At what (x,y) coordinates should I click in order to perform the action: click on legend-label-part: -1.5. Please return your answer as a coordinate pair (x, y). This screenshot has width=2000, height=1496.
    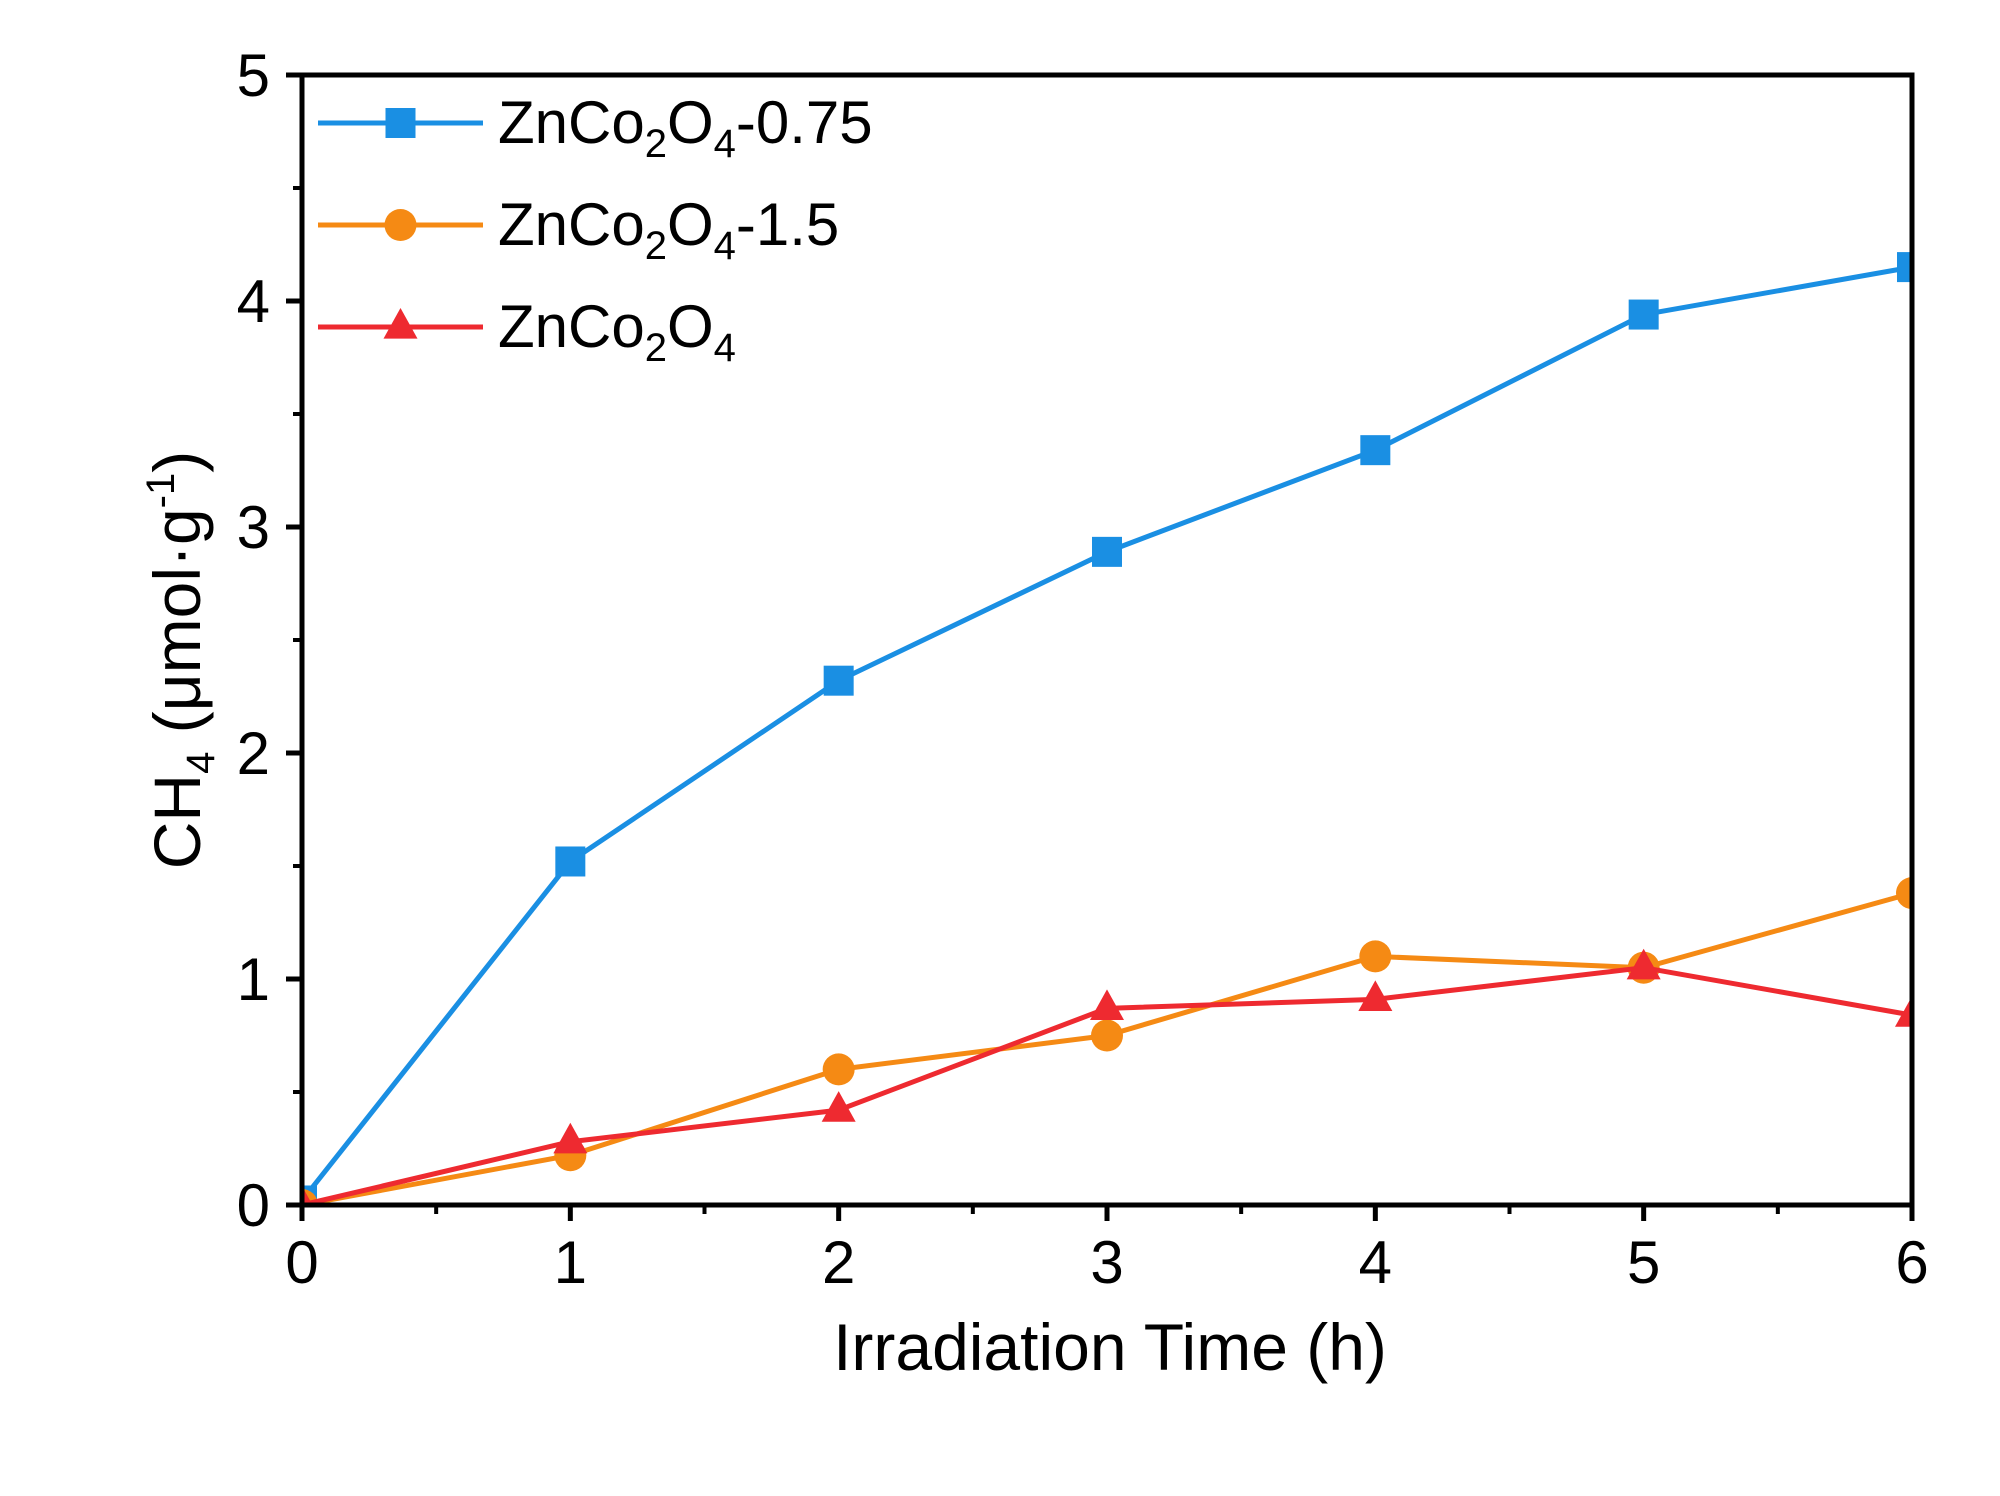
    Looking at the image, I should click on (787, 224).